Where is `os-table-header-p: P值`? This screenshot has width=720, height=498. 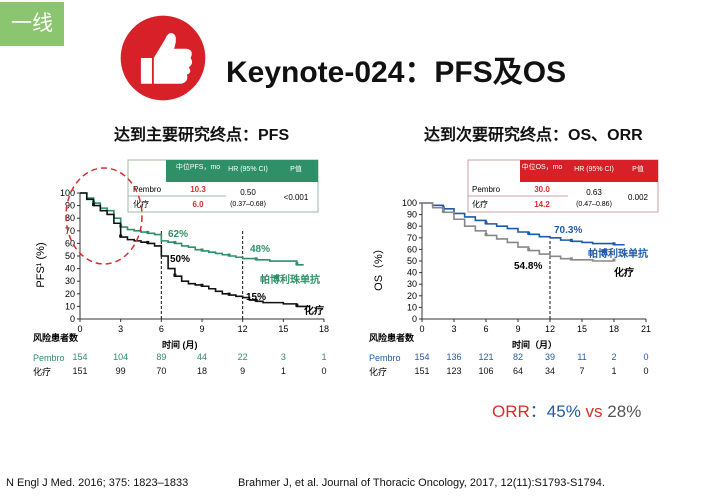
os-table-header-p: P值 is located at coordinates (638, 168).